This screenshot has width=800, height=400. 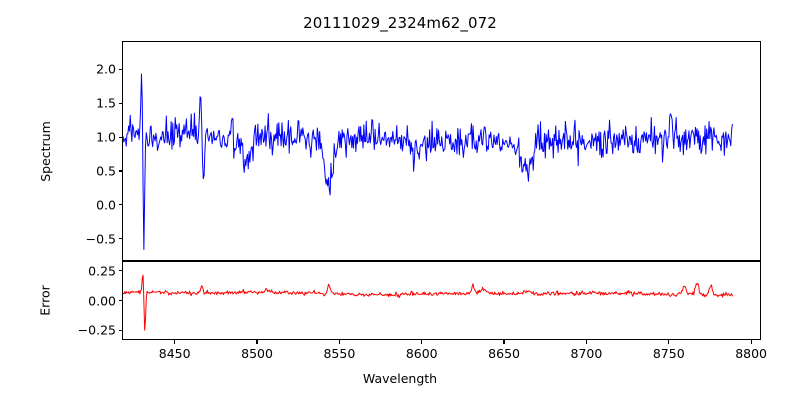 I want to click on xtick-label-5: 8700, so click(x=586, y=353).